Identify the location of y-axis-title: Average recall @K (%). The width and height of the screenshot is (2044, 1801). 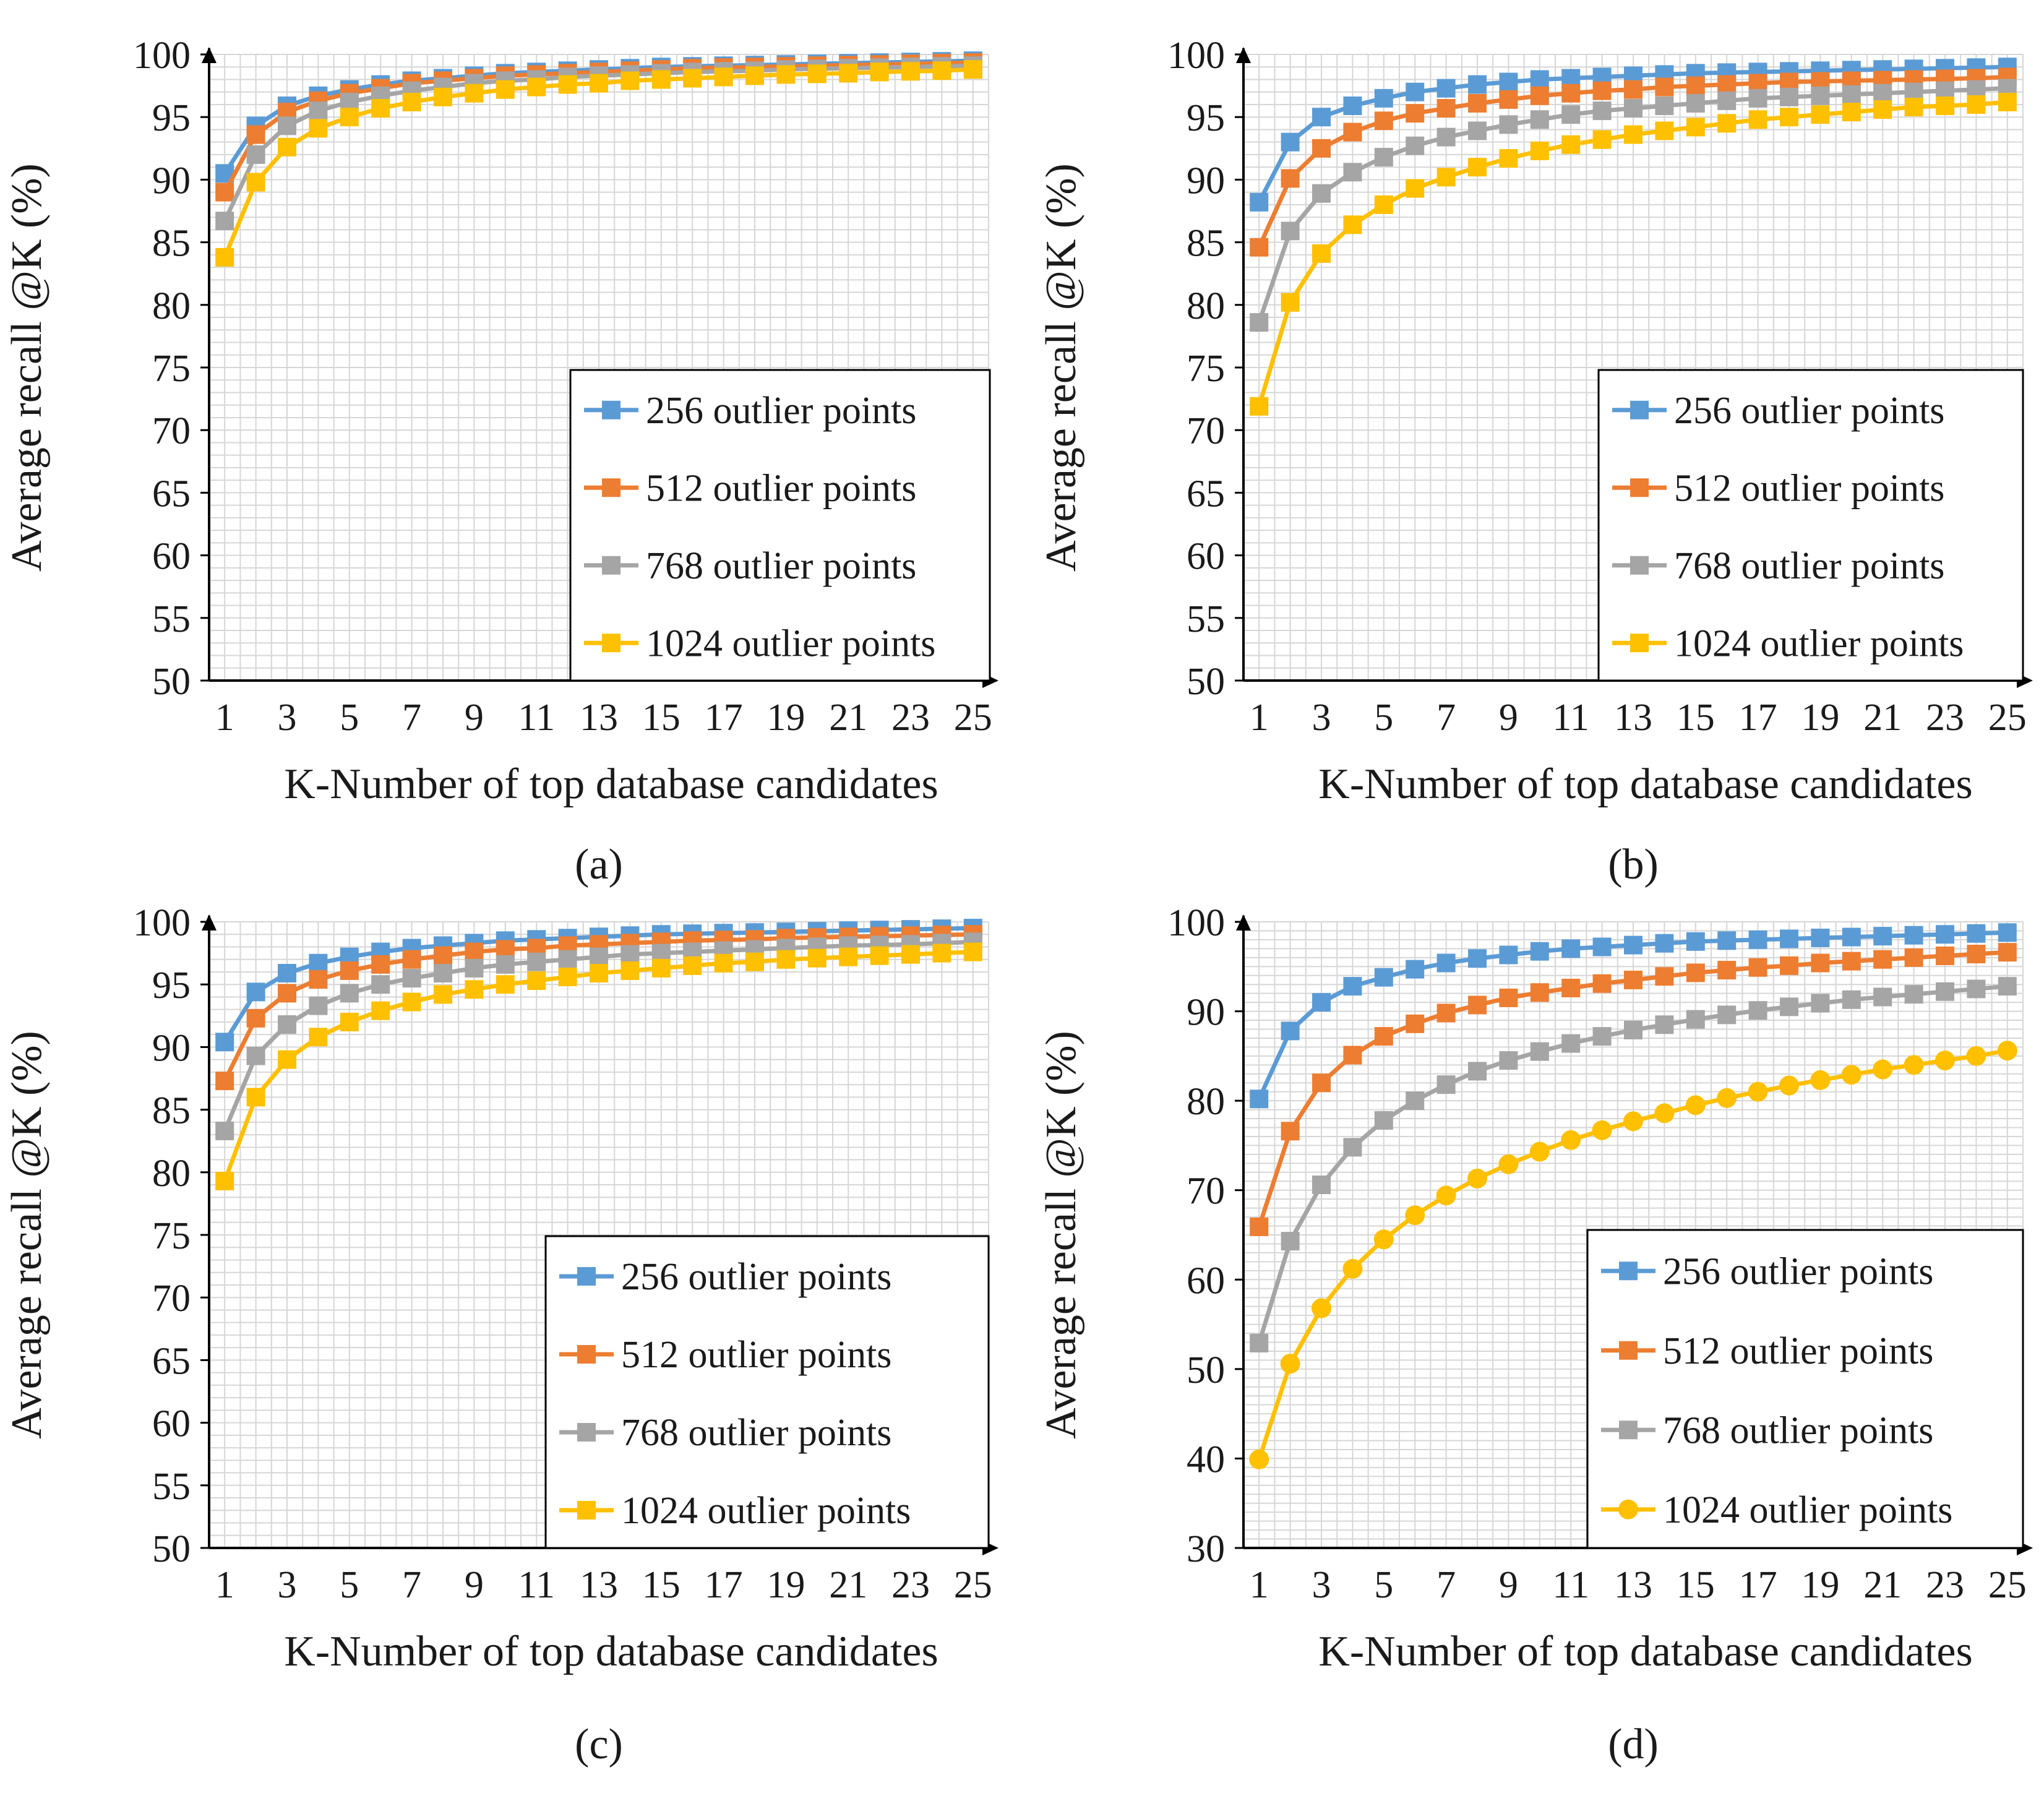
(1061, 367).